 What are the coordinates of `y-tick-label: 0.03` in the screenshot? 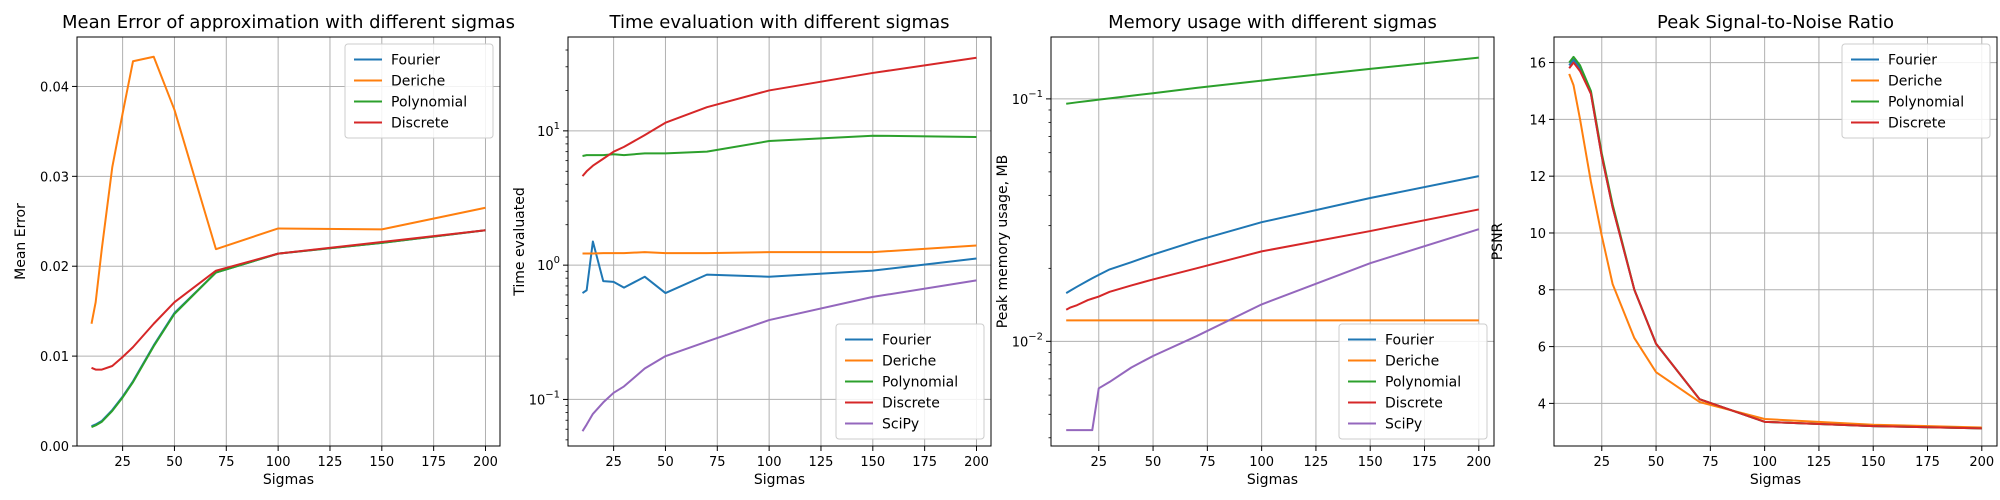 It's located at (54, 177).